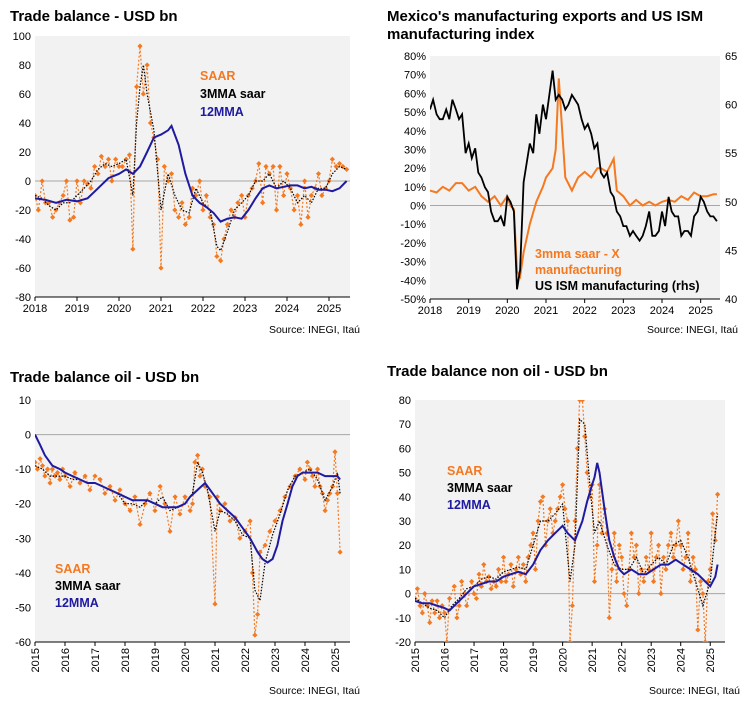 The height and width of the screenshot is (705, 750). Describe the element at coordinates (731, 106) in the screenshot. I see `y2-tick-label: 60` at that location.